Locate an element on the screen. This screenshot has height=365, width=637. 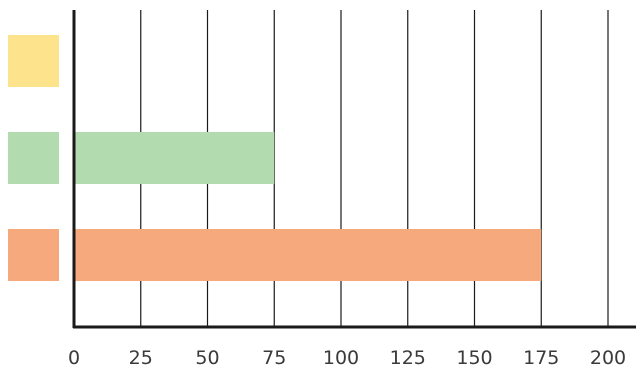
x-tick-label-75: 75 is located at coordinates (274, 356).